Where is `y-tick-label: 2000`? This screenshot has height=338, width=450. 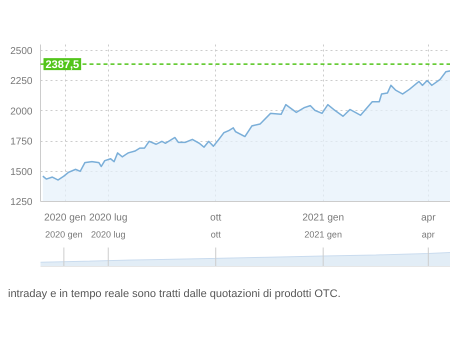
y-tick-label: 2000 is located at coordinates (21, 112).